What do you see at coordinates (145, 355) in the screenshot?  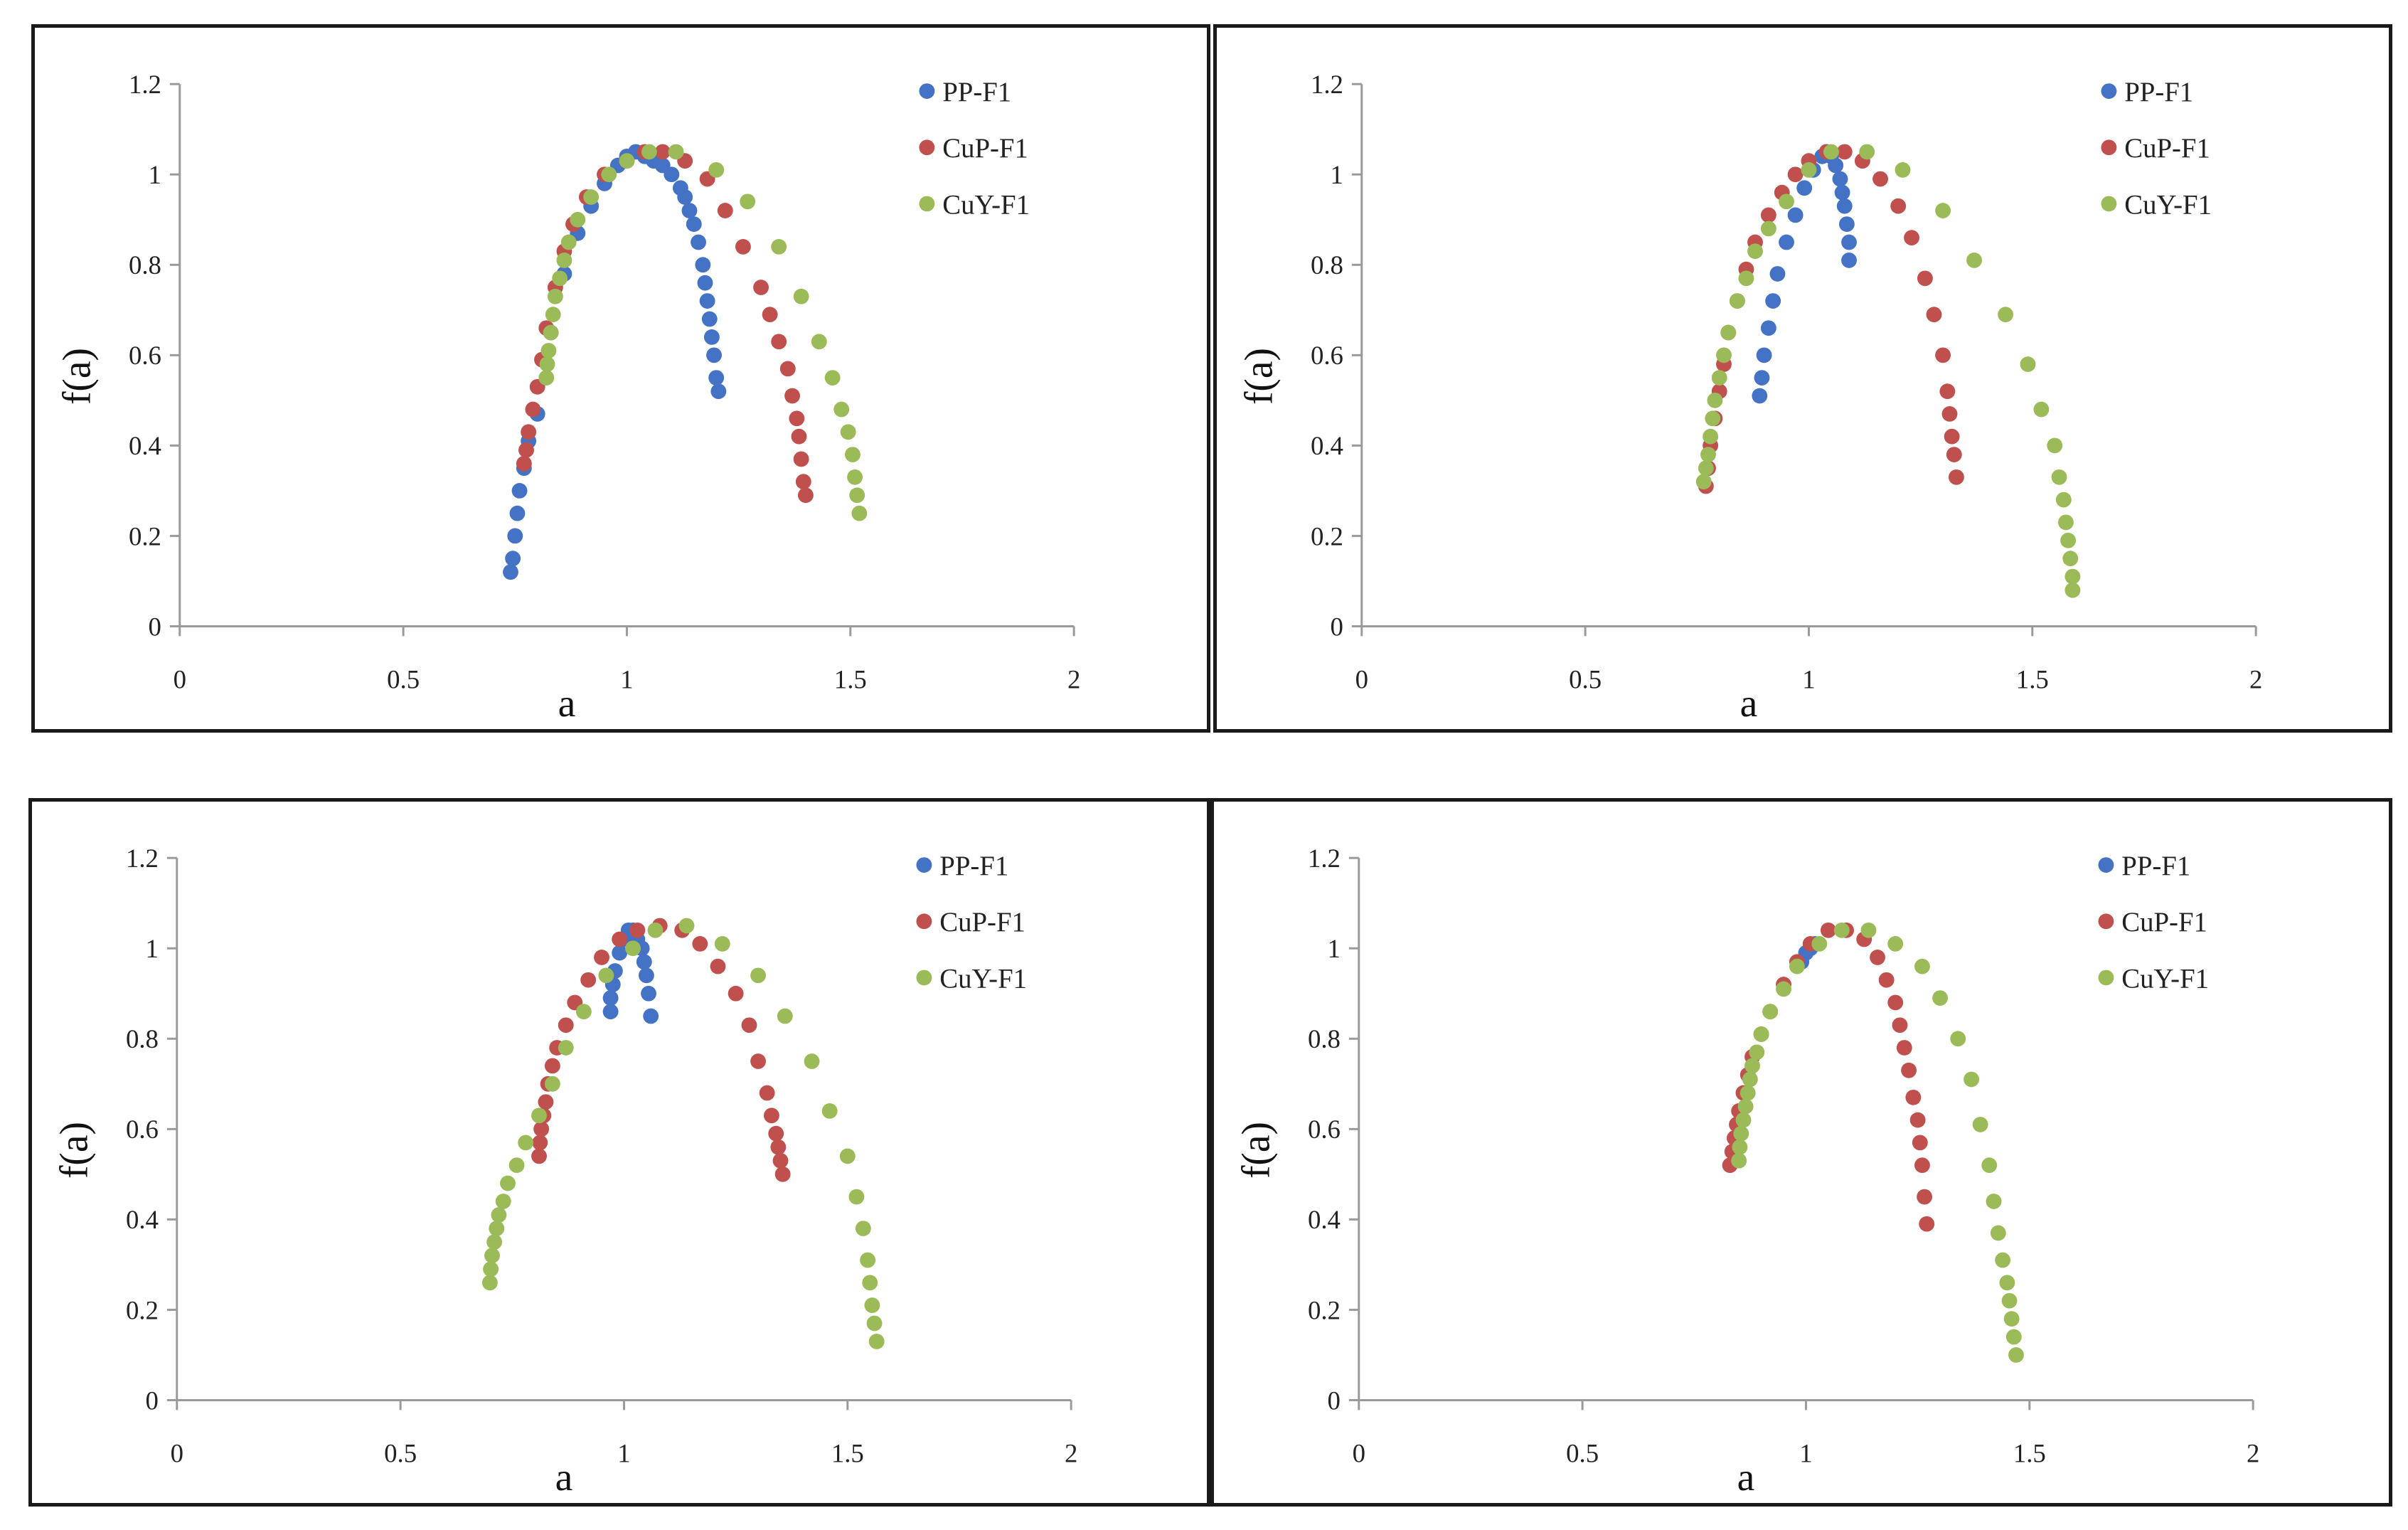 I see `y-tick-label: 0.6` at bounding box center [145, 355].